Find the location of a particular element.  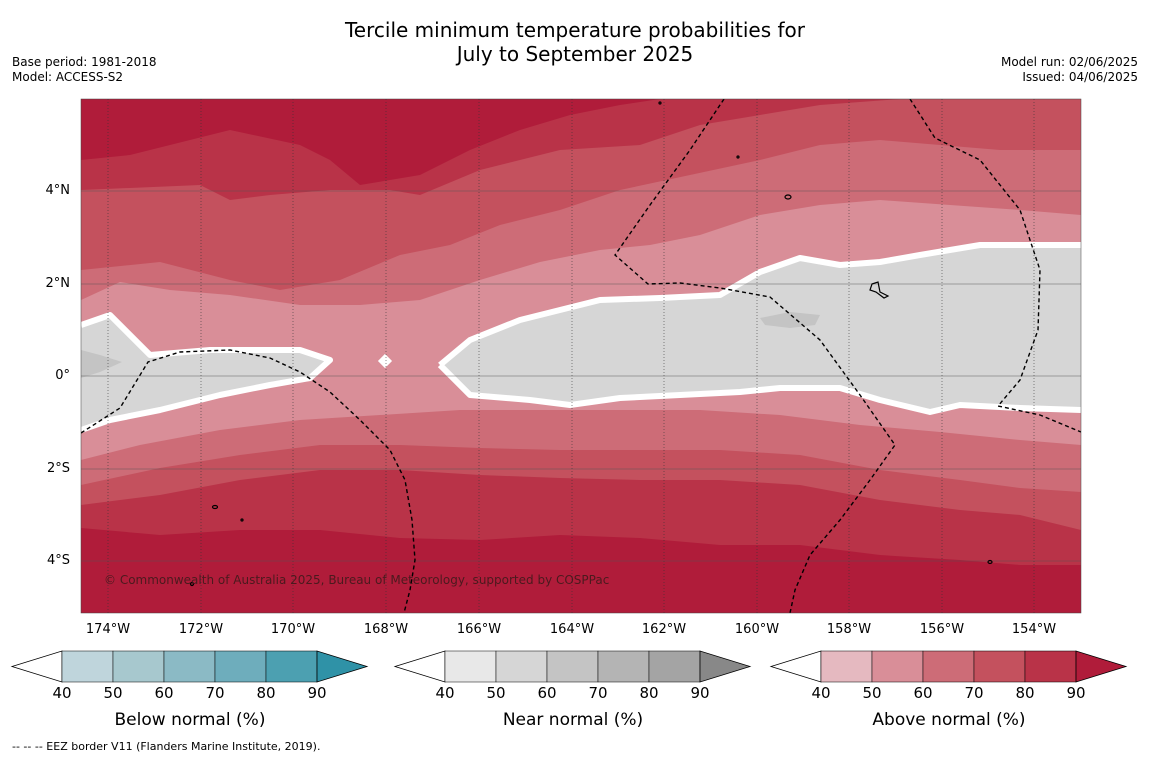

lon-tick-156w: 156°W is located at coordinates (942, 629).